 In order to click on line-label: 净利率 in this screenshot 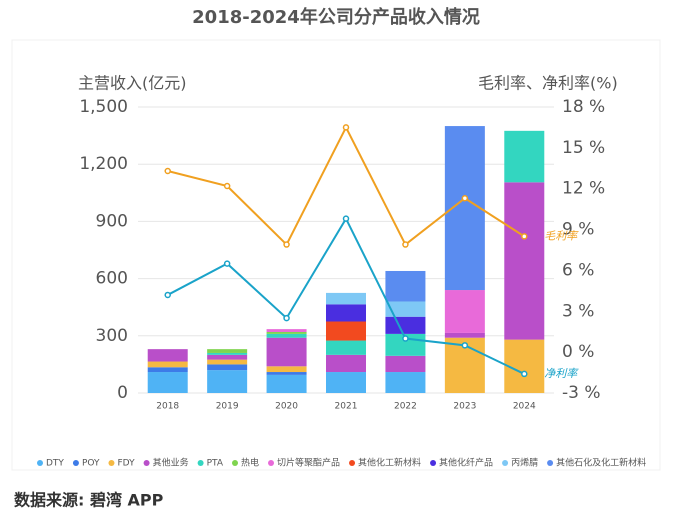, I will do `click(561, 373)`.